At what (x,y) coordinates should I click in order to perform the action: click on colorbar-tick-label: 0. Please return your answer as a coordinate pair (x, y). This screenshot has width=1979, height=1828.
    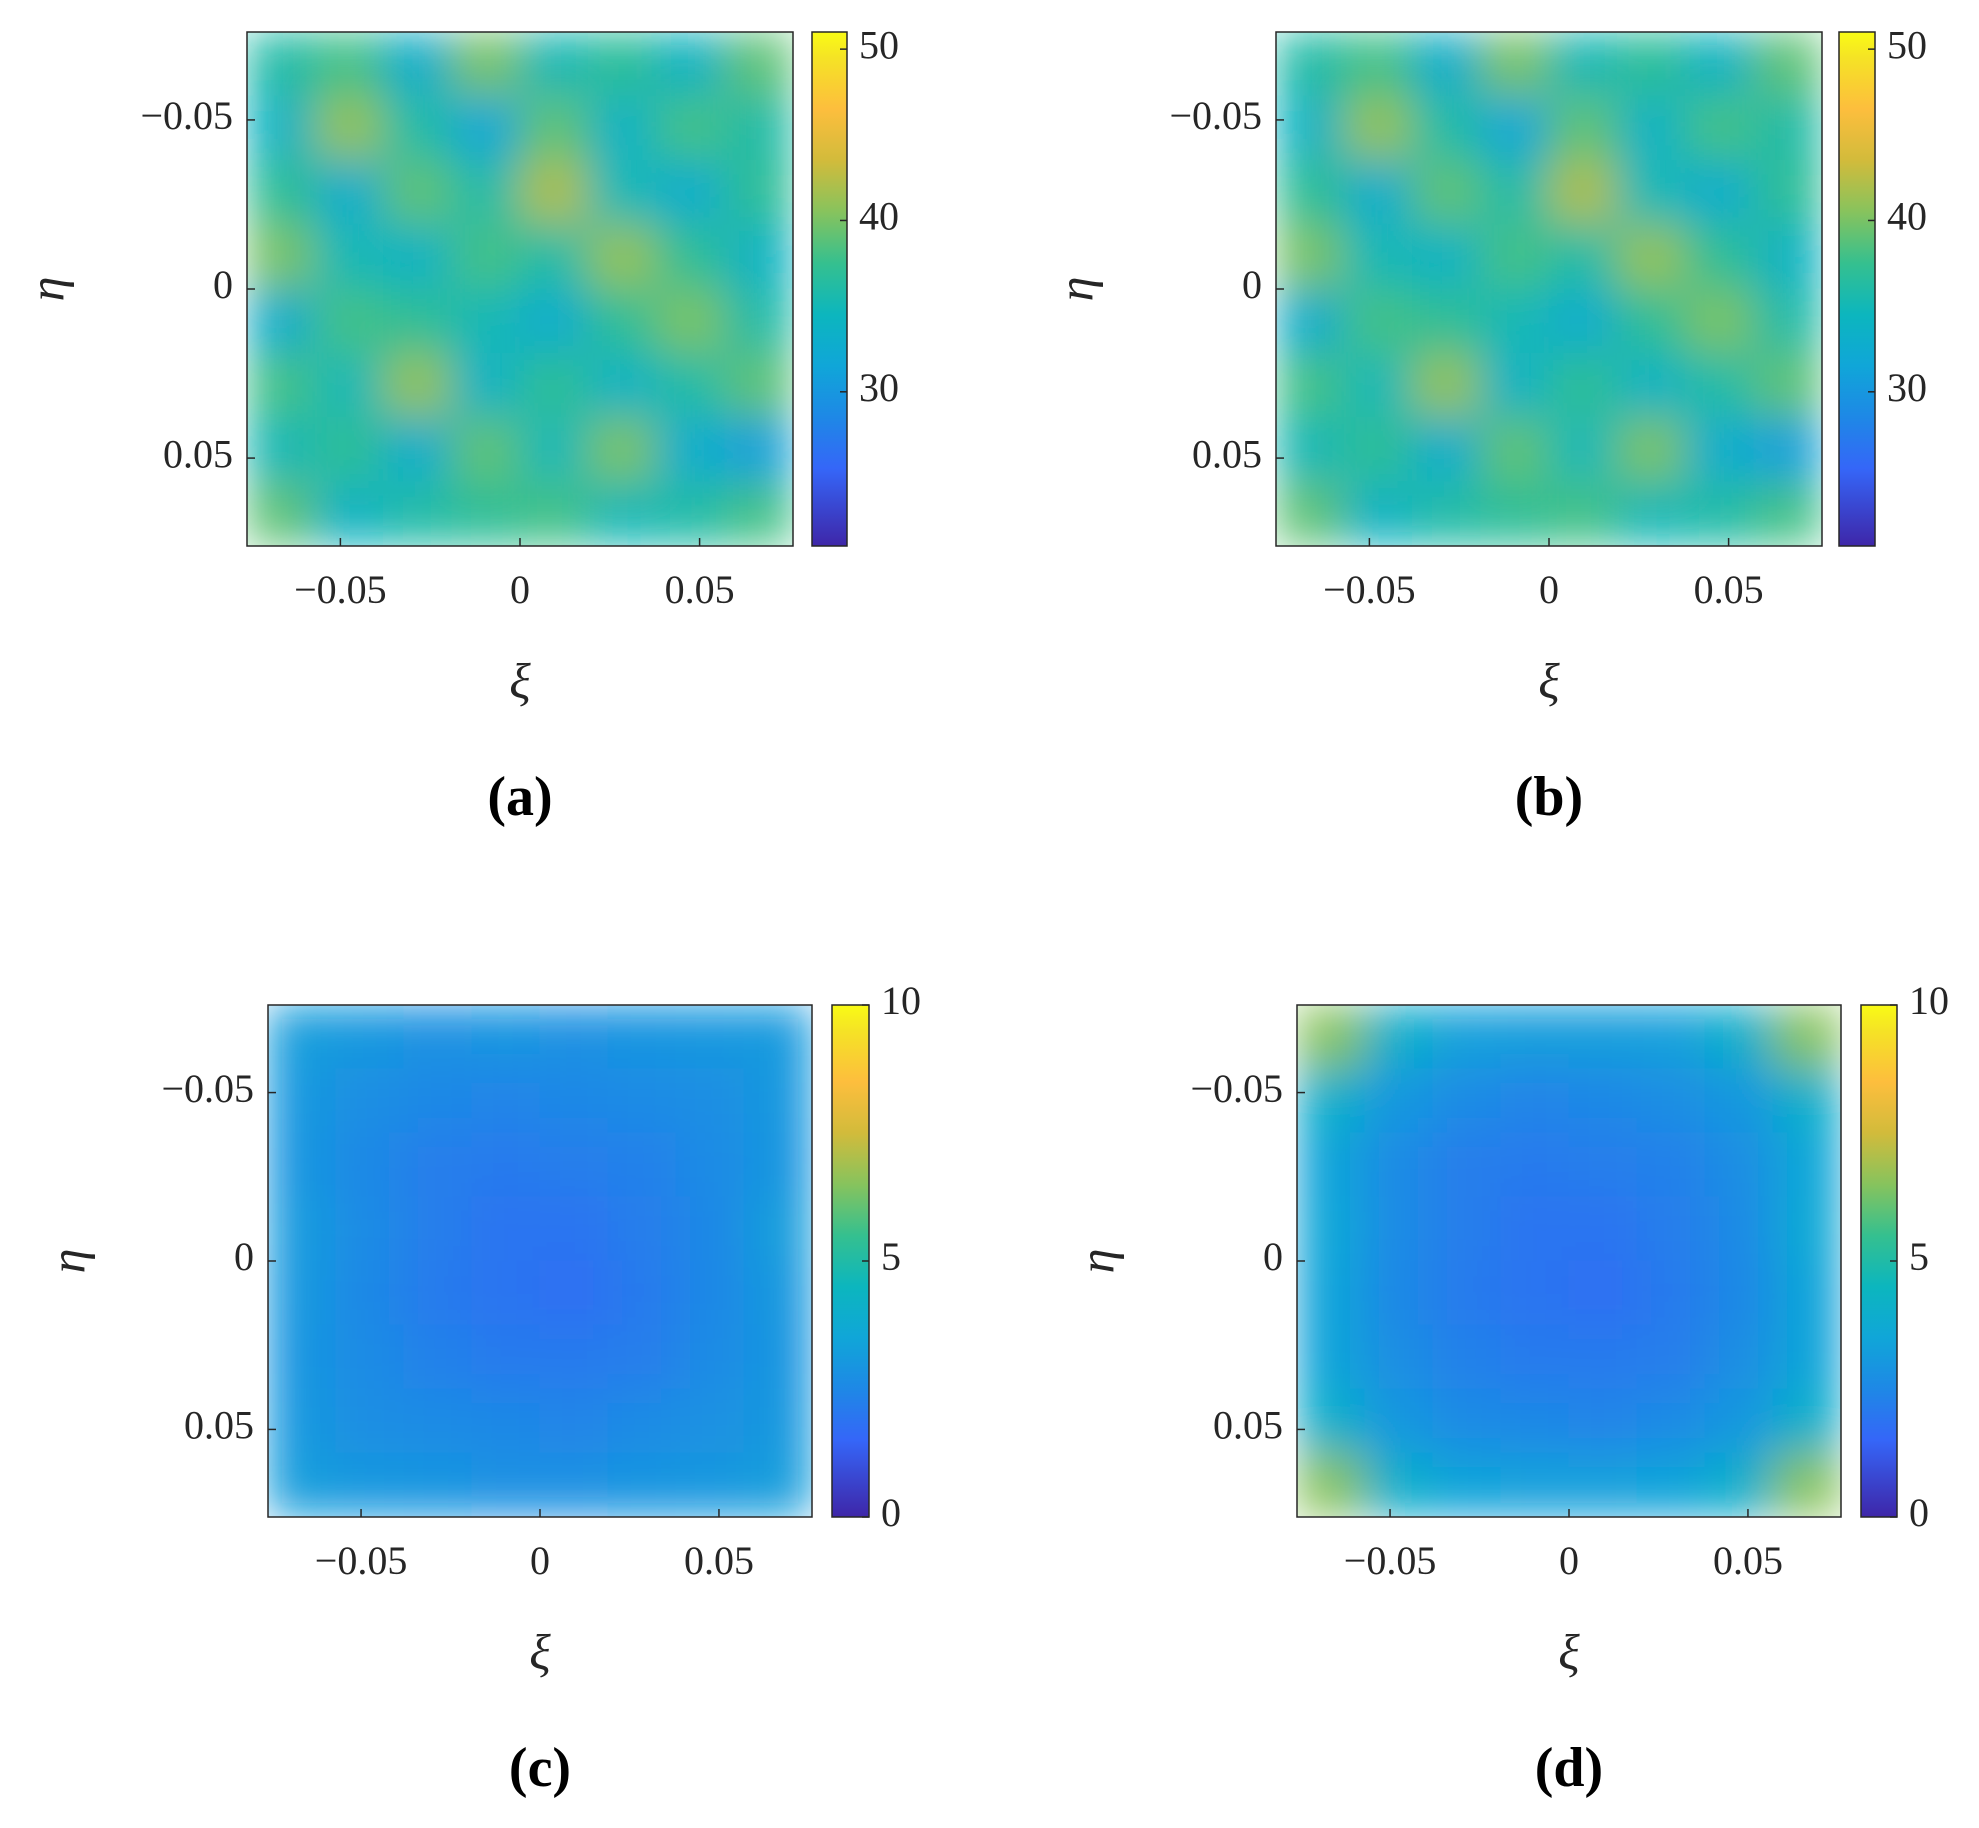
    Looking at the image, I should click on (1919, 1512).